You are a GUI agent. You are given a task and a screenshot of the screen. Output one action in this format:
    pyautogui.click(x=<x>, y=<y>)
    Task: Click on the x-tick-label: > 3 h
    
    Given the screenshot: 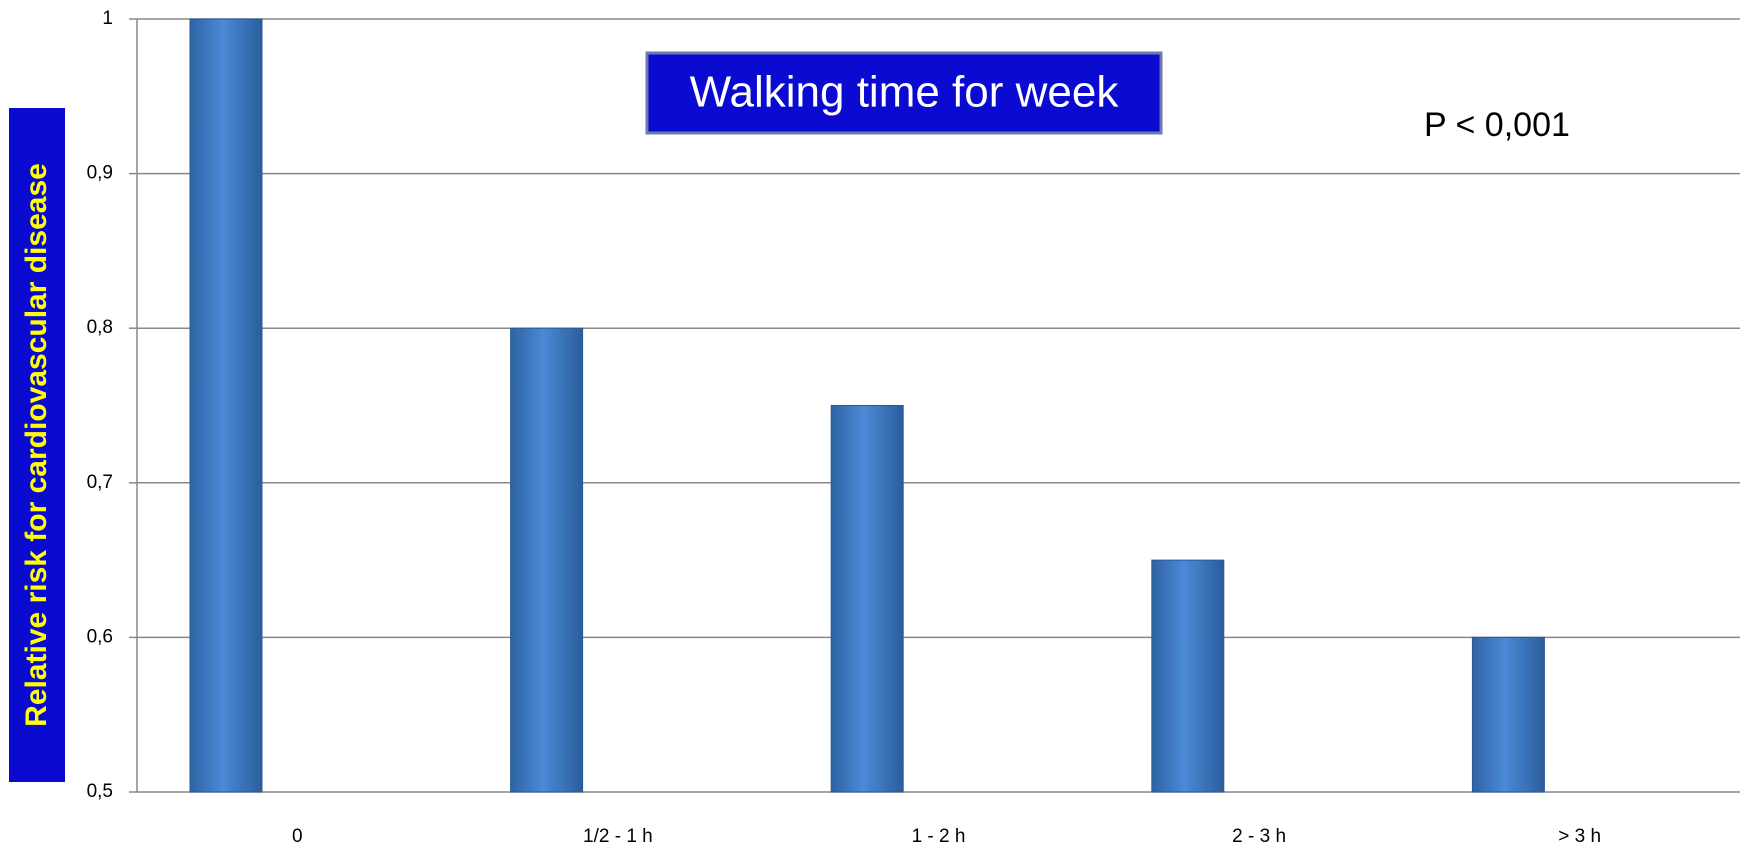 What is the action you would take?
    pyautogui.click(x=1579, y=836)
    